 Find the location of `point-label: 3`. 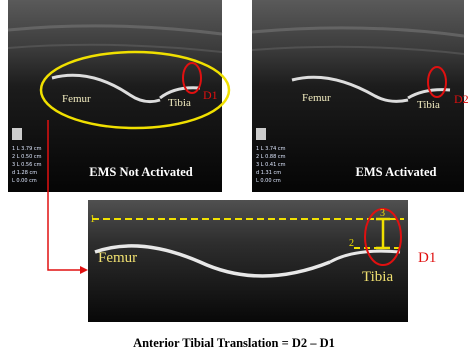

point-label: 3 is located at coordinates (382, 213).